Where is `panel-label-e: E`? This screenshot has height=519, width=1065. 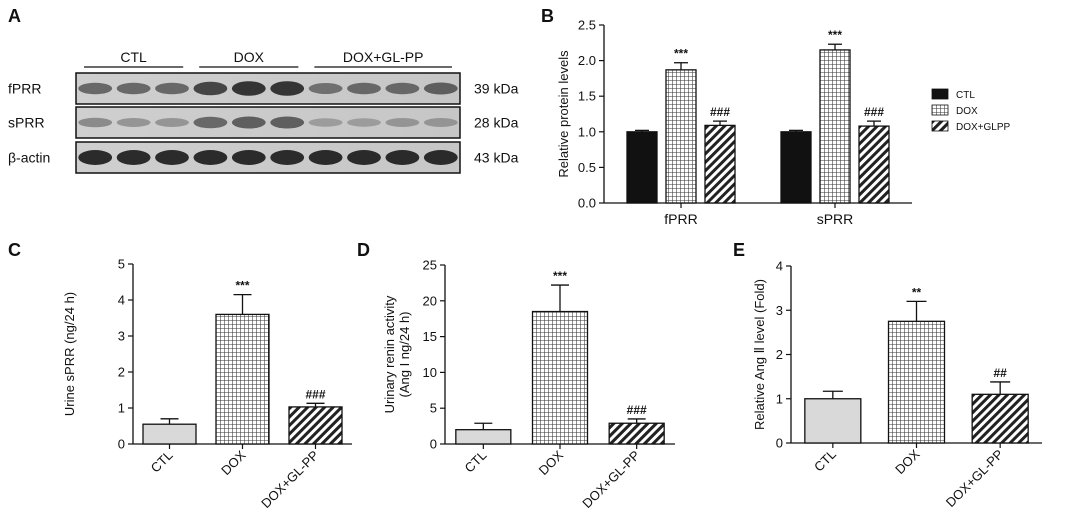 panel-label-e: E is located at coordinates (739, 250).